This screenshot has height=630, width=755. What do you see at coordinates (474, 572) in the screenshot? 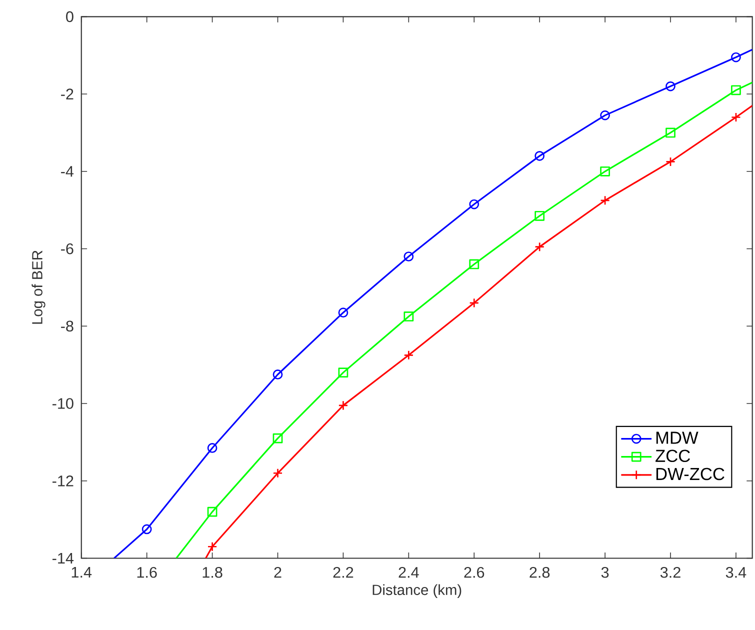
I see `x-tick-label: 2.6` at bounding box center [474, 572].